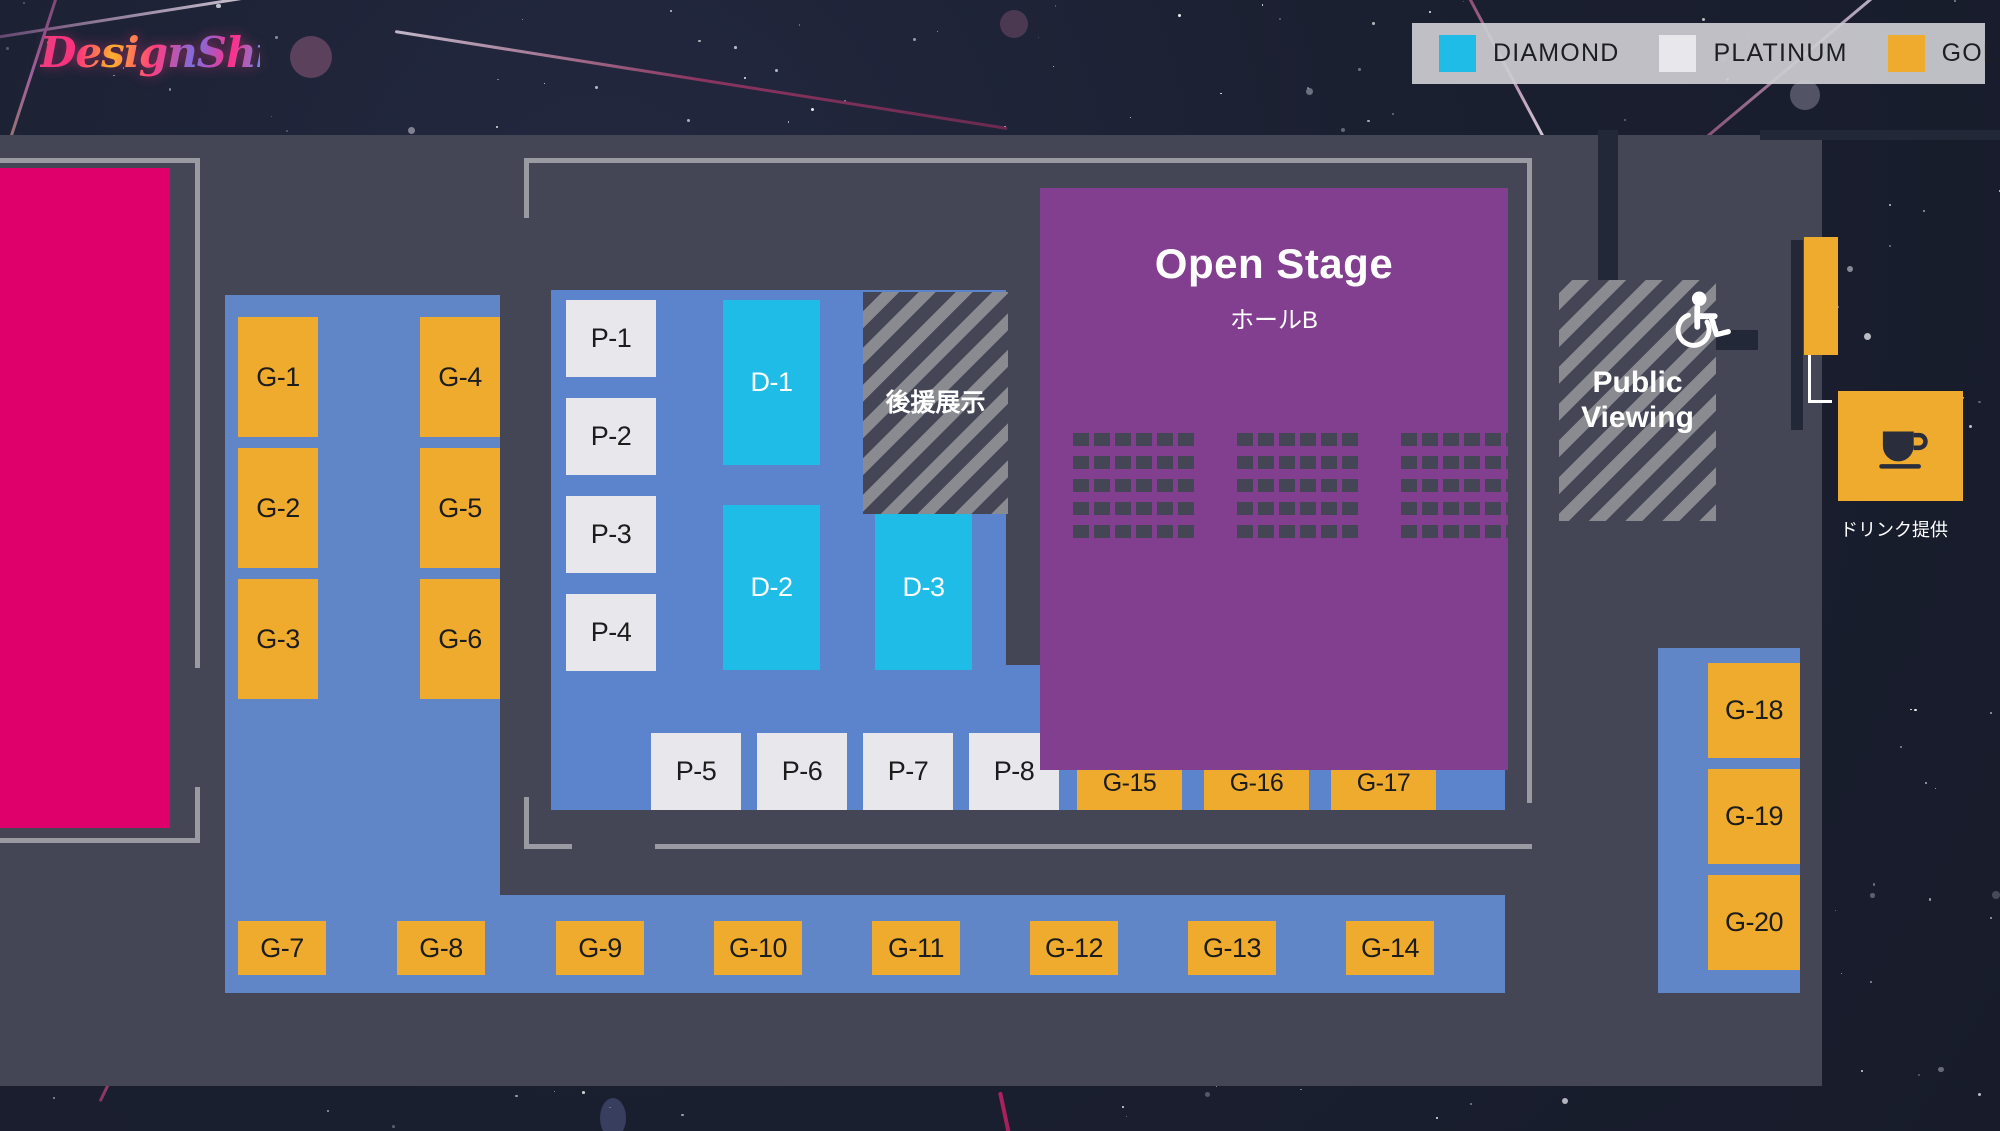  What do you see at coordinates (1390, 948) in the screenshot?
I see `booth-G-14: G-14` at bounding box center [1390, 948].